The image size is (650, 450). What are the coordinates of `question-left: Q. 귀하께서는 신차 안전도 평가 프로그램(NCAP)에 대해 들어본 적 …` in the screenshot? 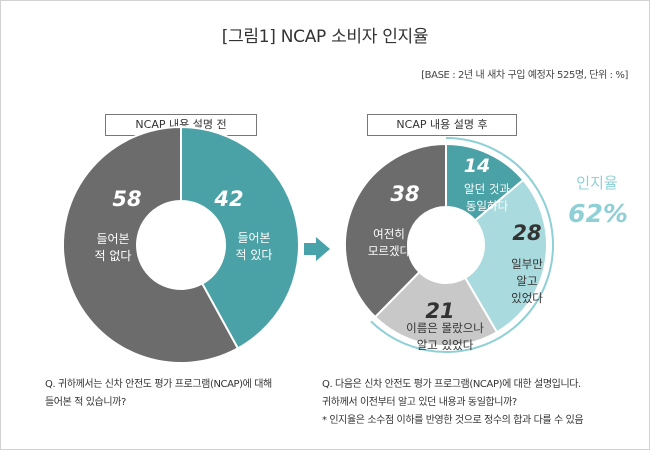 It's located at (185, 394).